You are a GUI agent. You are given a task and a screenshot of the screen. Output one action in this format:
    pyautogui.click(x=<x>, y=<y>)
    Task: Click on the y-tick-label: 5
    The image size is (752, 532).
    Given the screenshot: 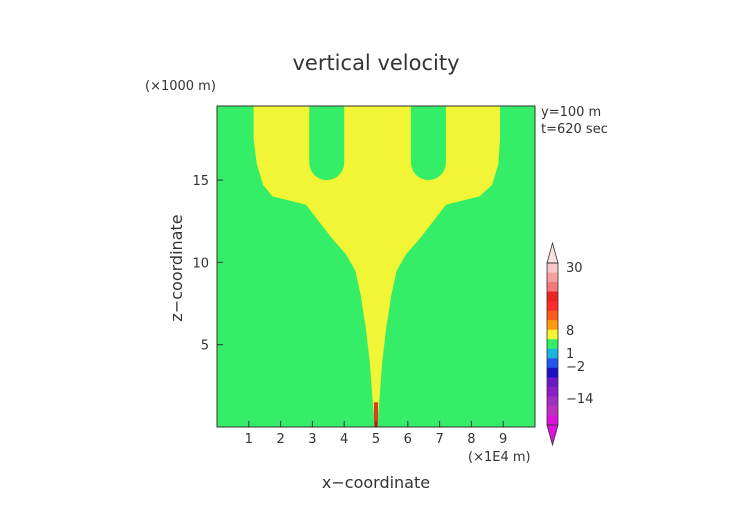 What is the action you would take?
    pyautogui.click(x=205, y=346)
    